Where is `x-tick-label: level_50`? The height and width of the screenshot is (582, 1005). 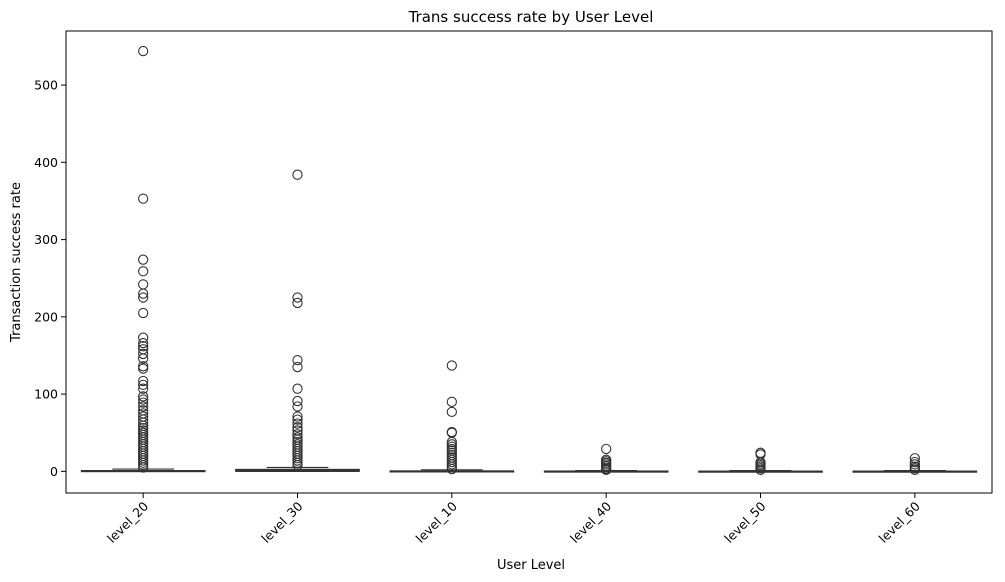
x-tick-label: level_50 is located at coordinates (744, 521).